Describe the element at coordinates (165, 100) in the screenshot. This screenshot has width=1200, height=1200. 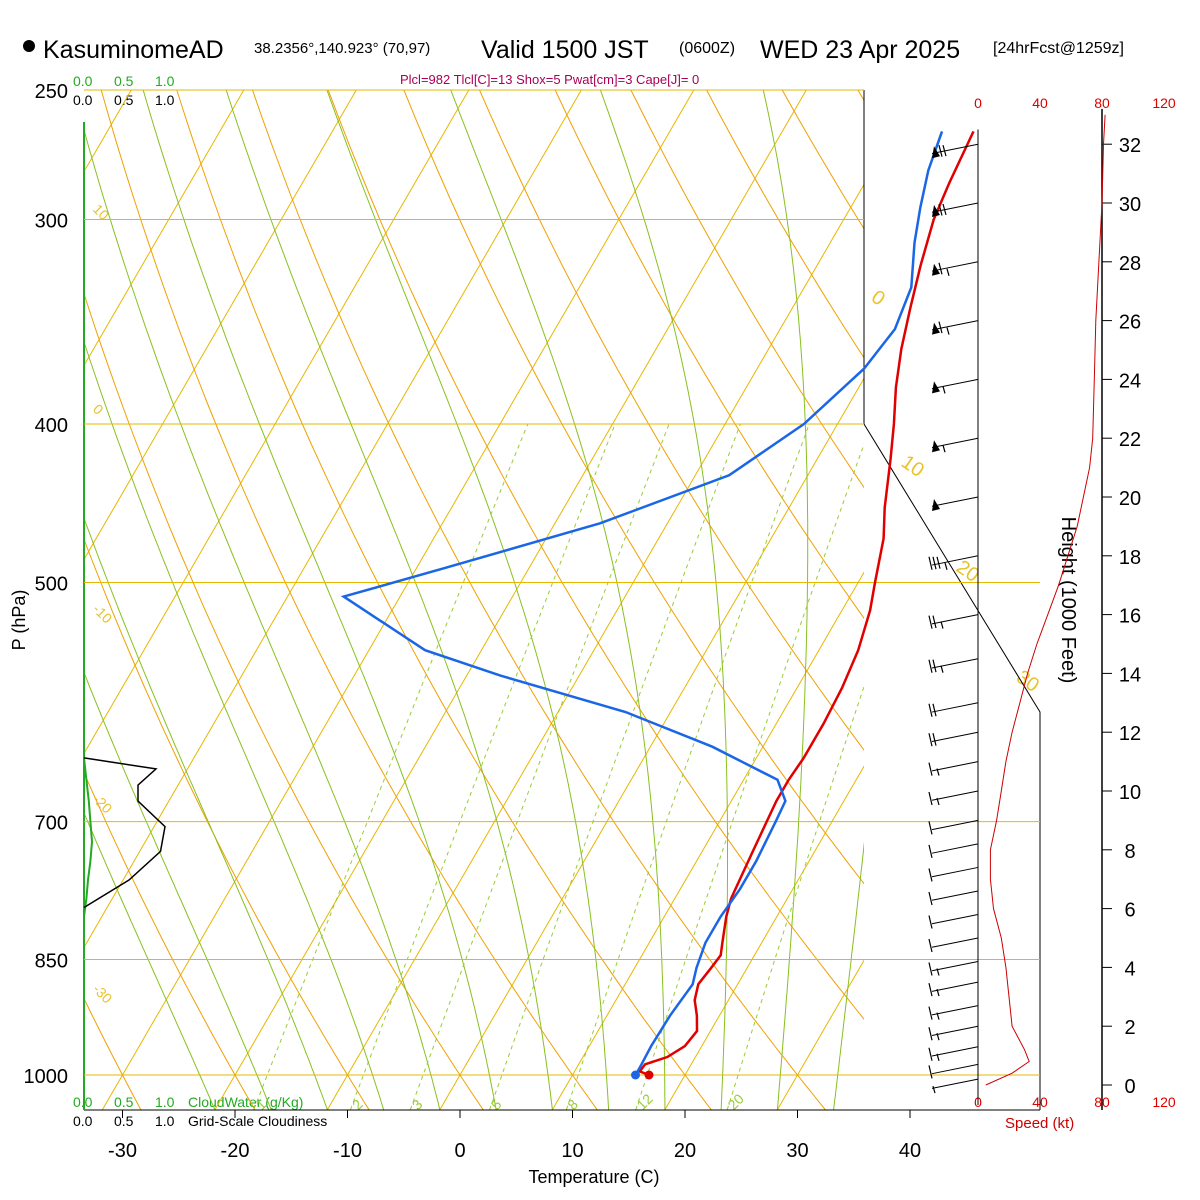
I see `cloudiness-tick-top: 1.0` at that location.